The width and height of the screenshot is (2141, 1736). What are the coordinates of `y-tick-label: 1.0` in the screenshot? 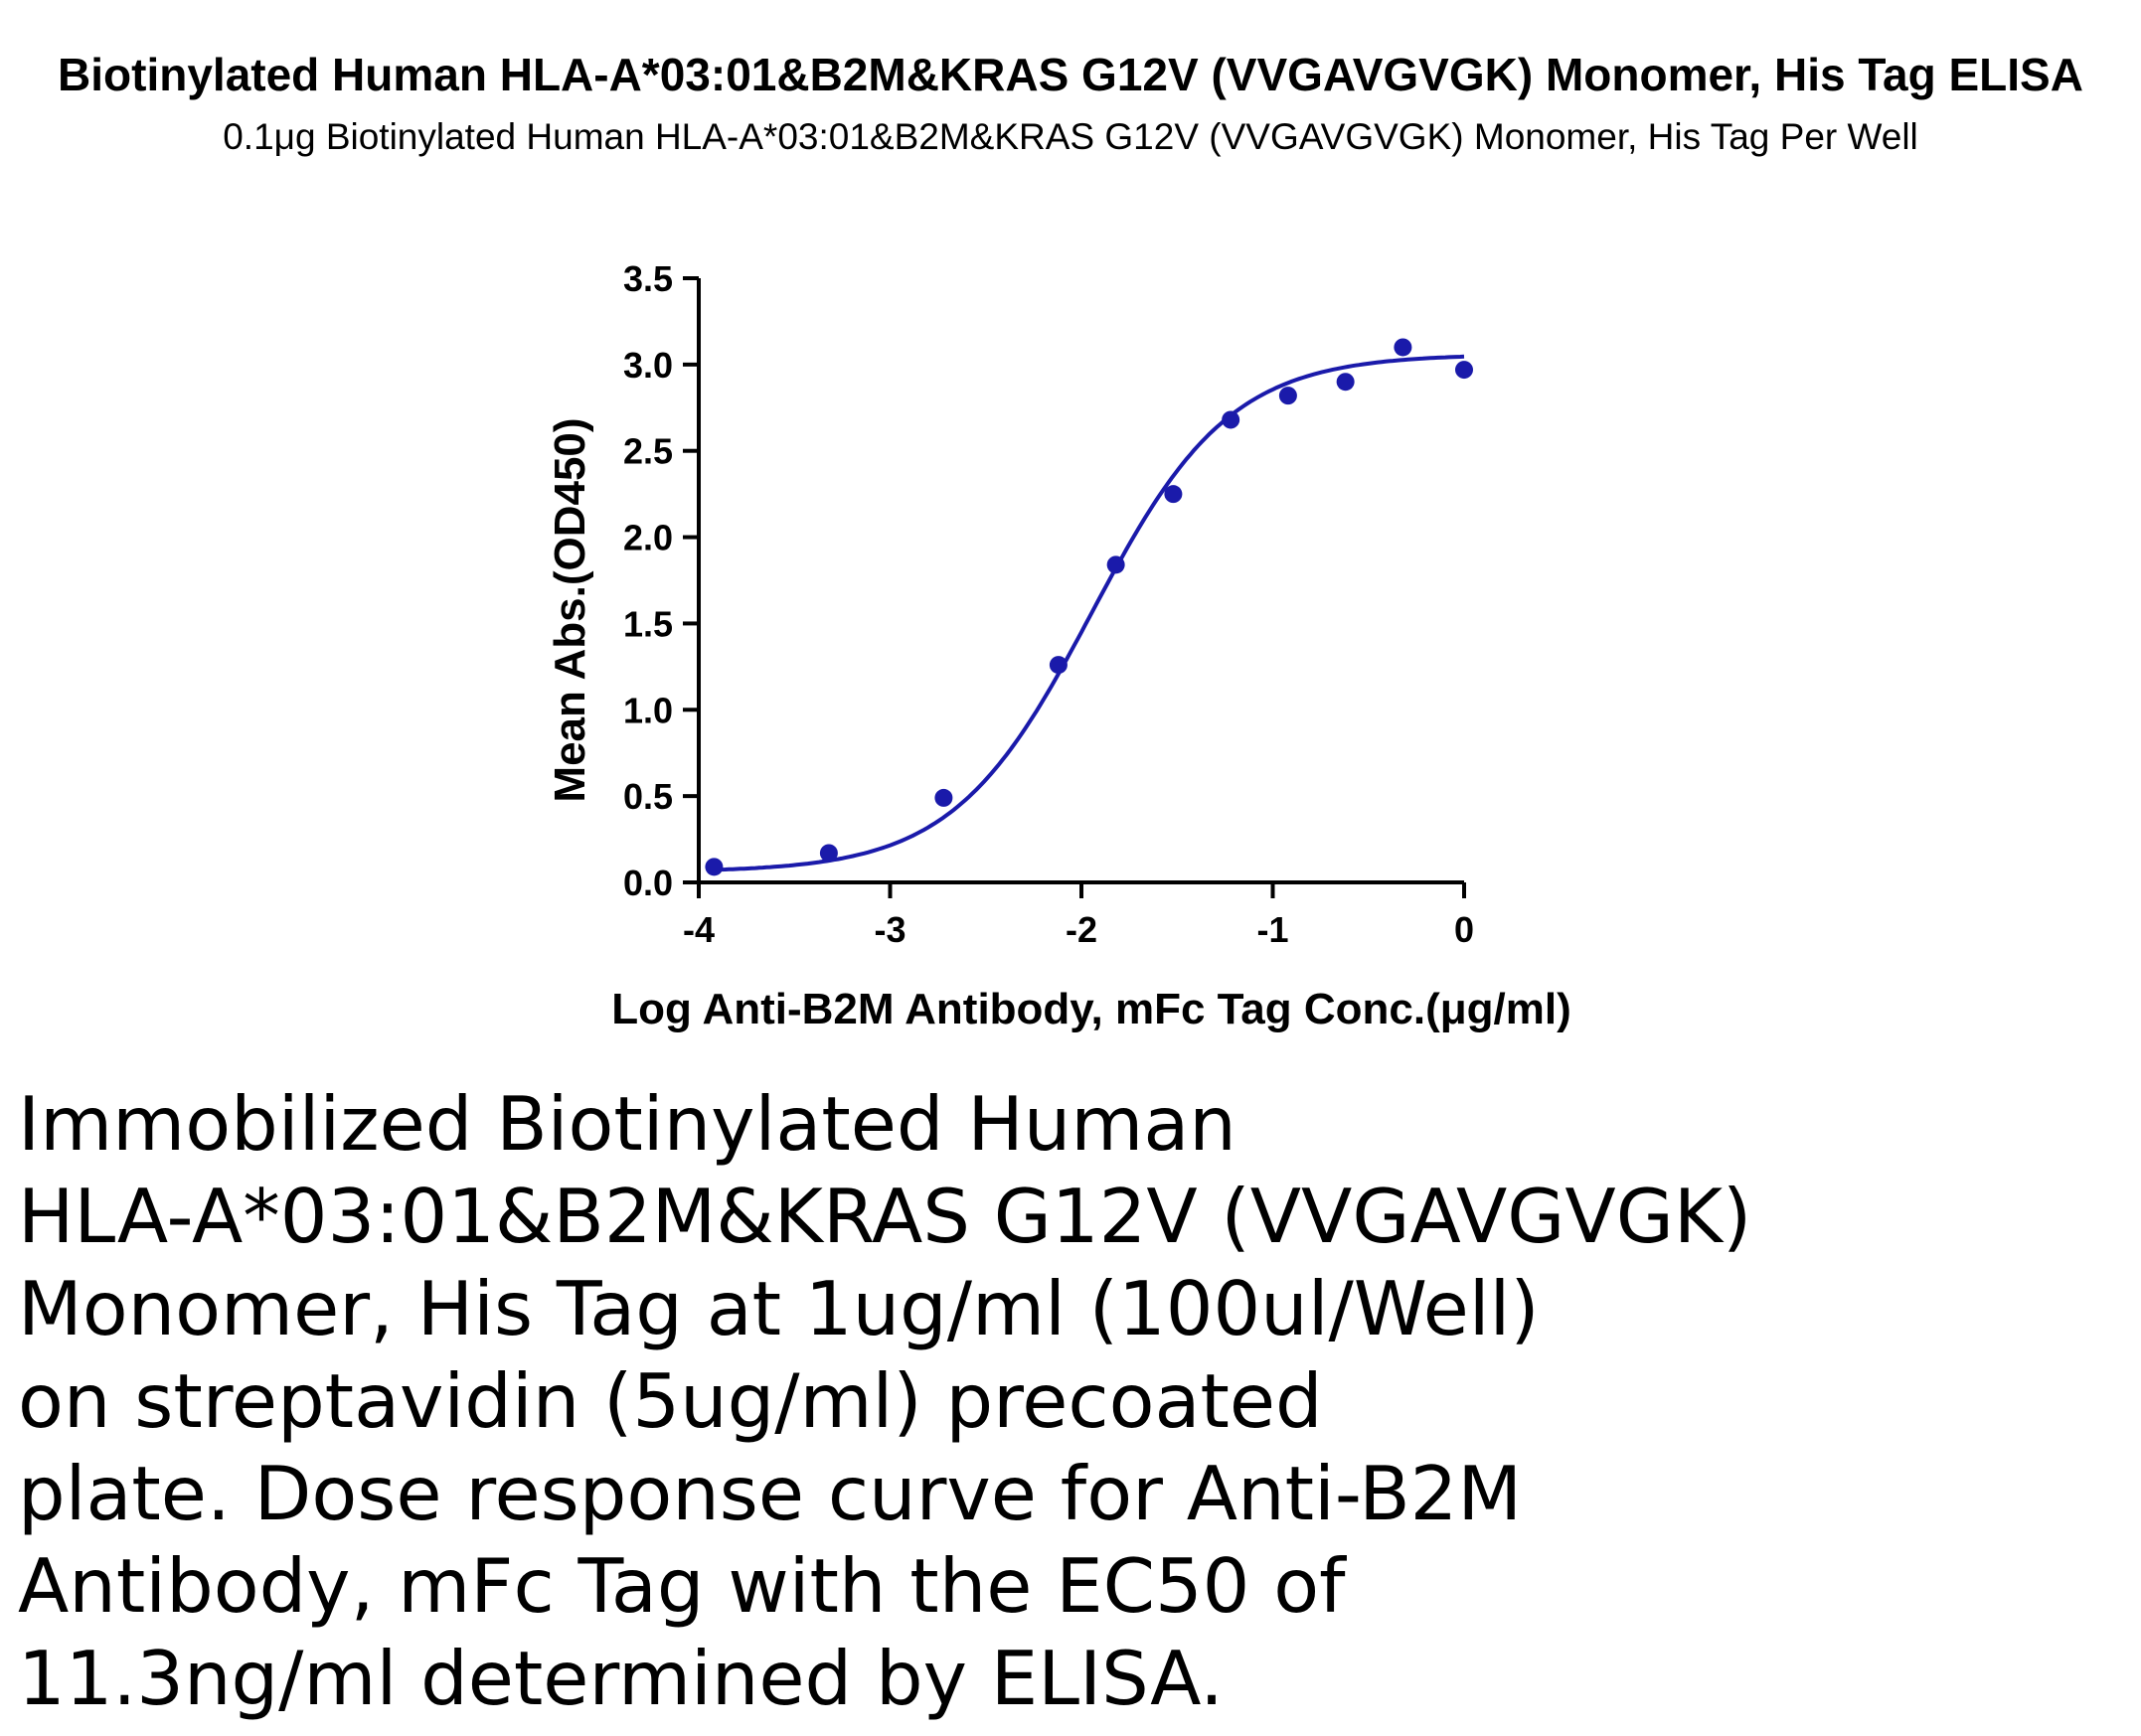 It's located at (648, 710).